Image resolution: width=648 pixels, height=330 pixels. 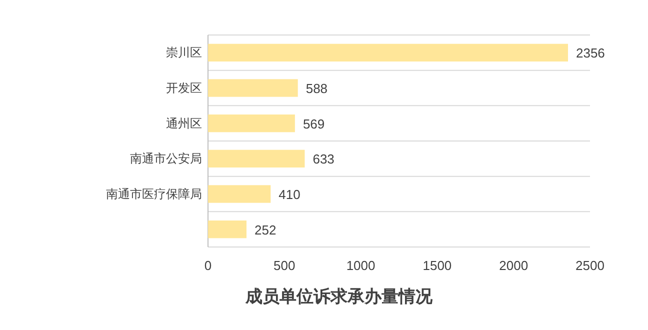 I want to click on y-tick-label: 开发区, so click(x=184, y=88).